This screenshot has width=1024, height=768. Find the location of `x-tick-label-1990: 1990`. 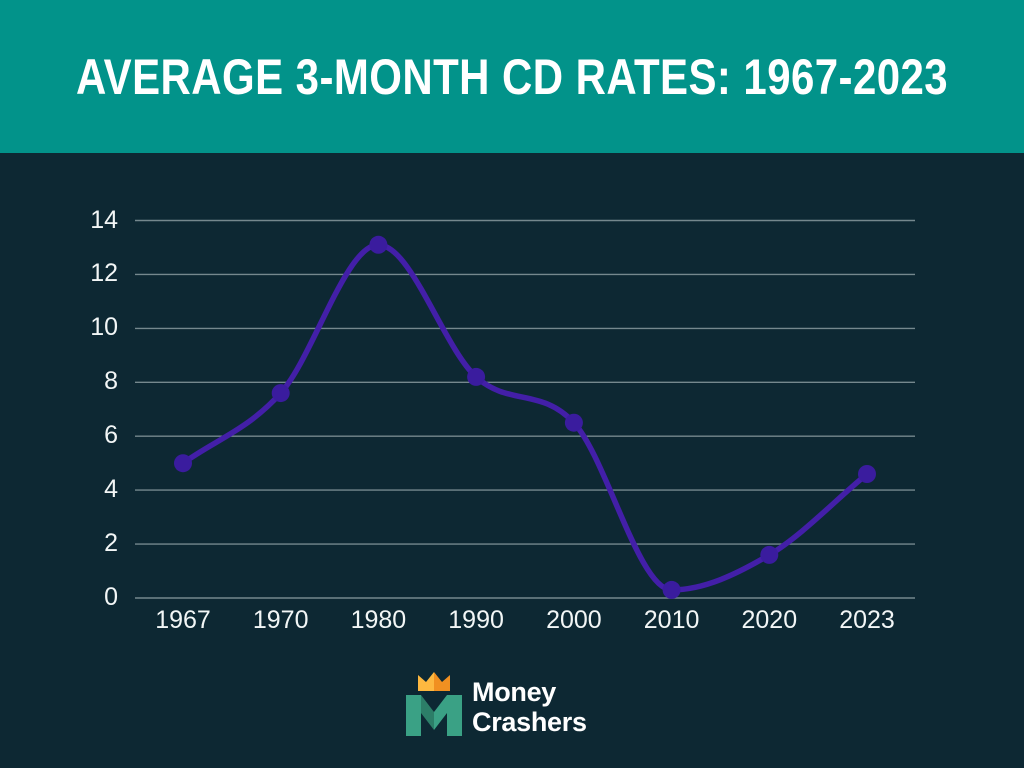

x-tick-label-1990: 1990 is located at coordinates (476, 620).